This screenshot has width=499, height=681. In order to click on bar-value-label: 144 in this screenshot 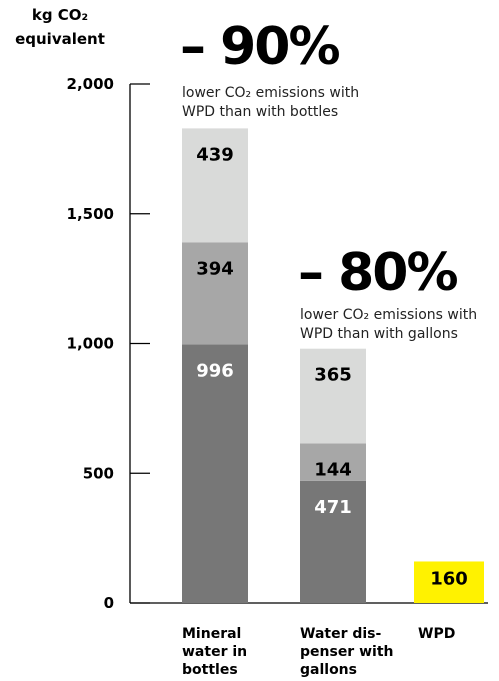, I will do `click(333, 469)`.